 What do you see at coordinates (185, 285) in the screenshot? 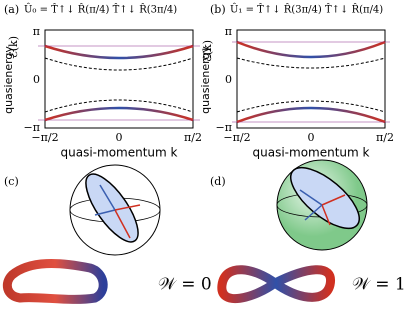
I see `winding: 𝒲 = 0` at bounding box center [185, 285].